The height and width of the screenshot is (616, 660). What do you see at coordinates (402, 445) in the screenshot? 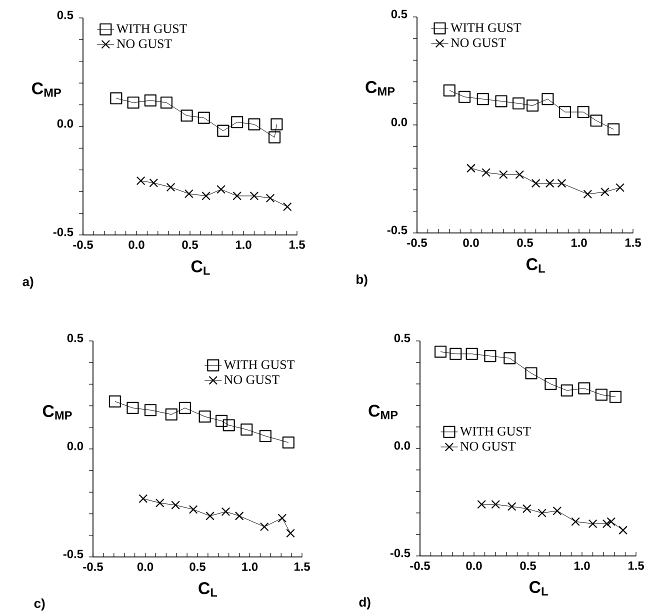
I see `y-tick-label: 0.0` at bounding box center [402, 445].